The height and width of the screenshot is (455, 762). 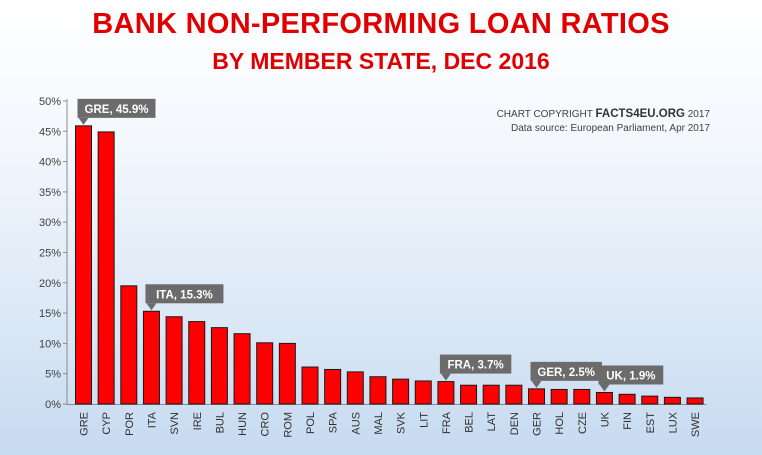 What do you see at coordinates (198, 421) in the screenshot?
I see `x-tick-label: IRE` at bounding box center [198, 421].